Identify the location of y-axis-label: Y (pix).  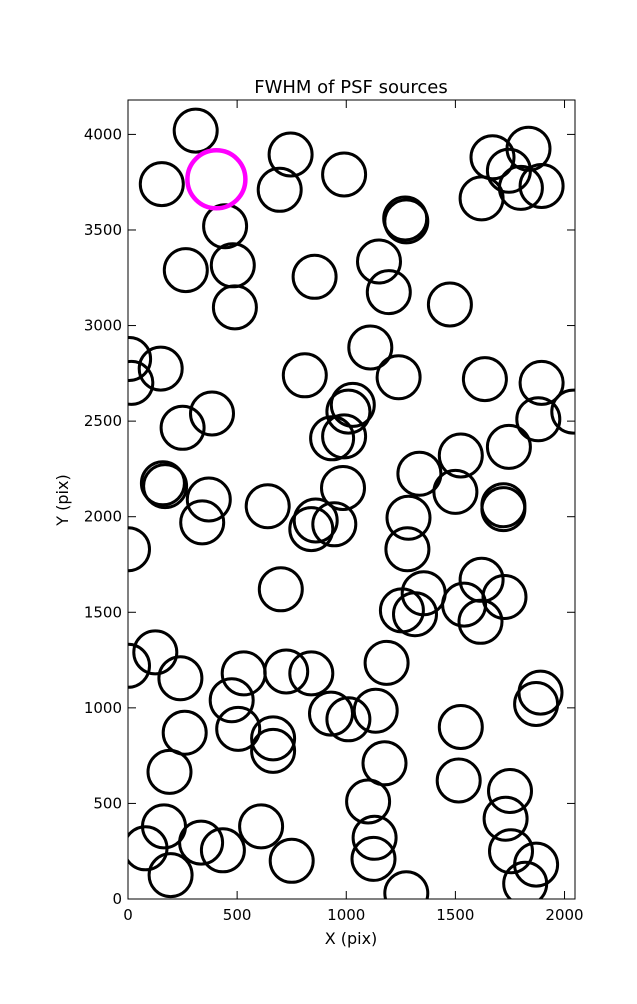
(62, 500).